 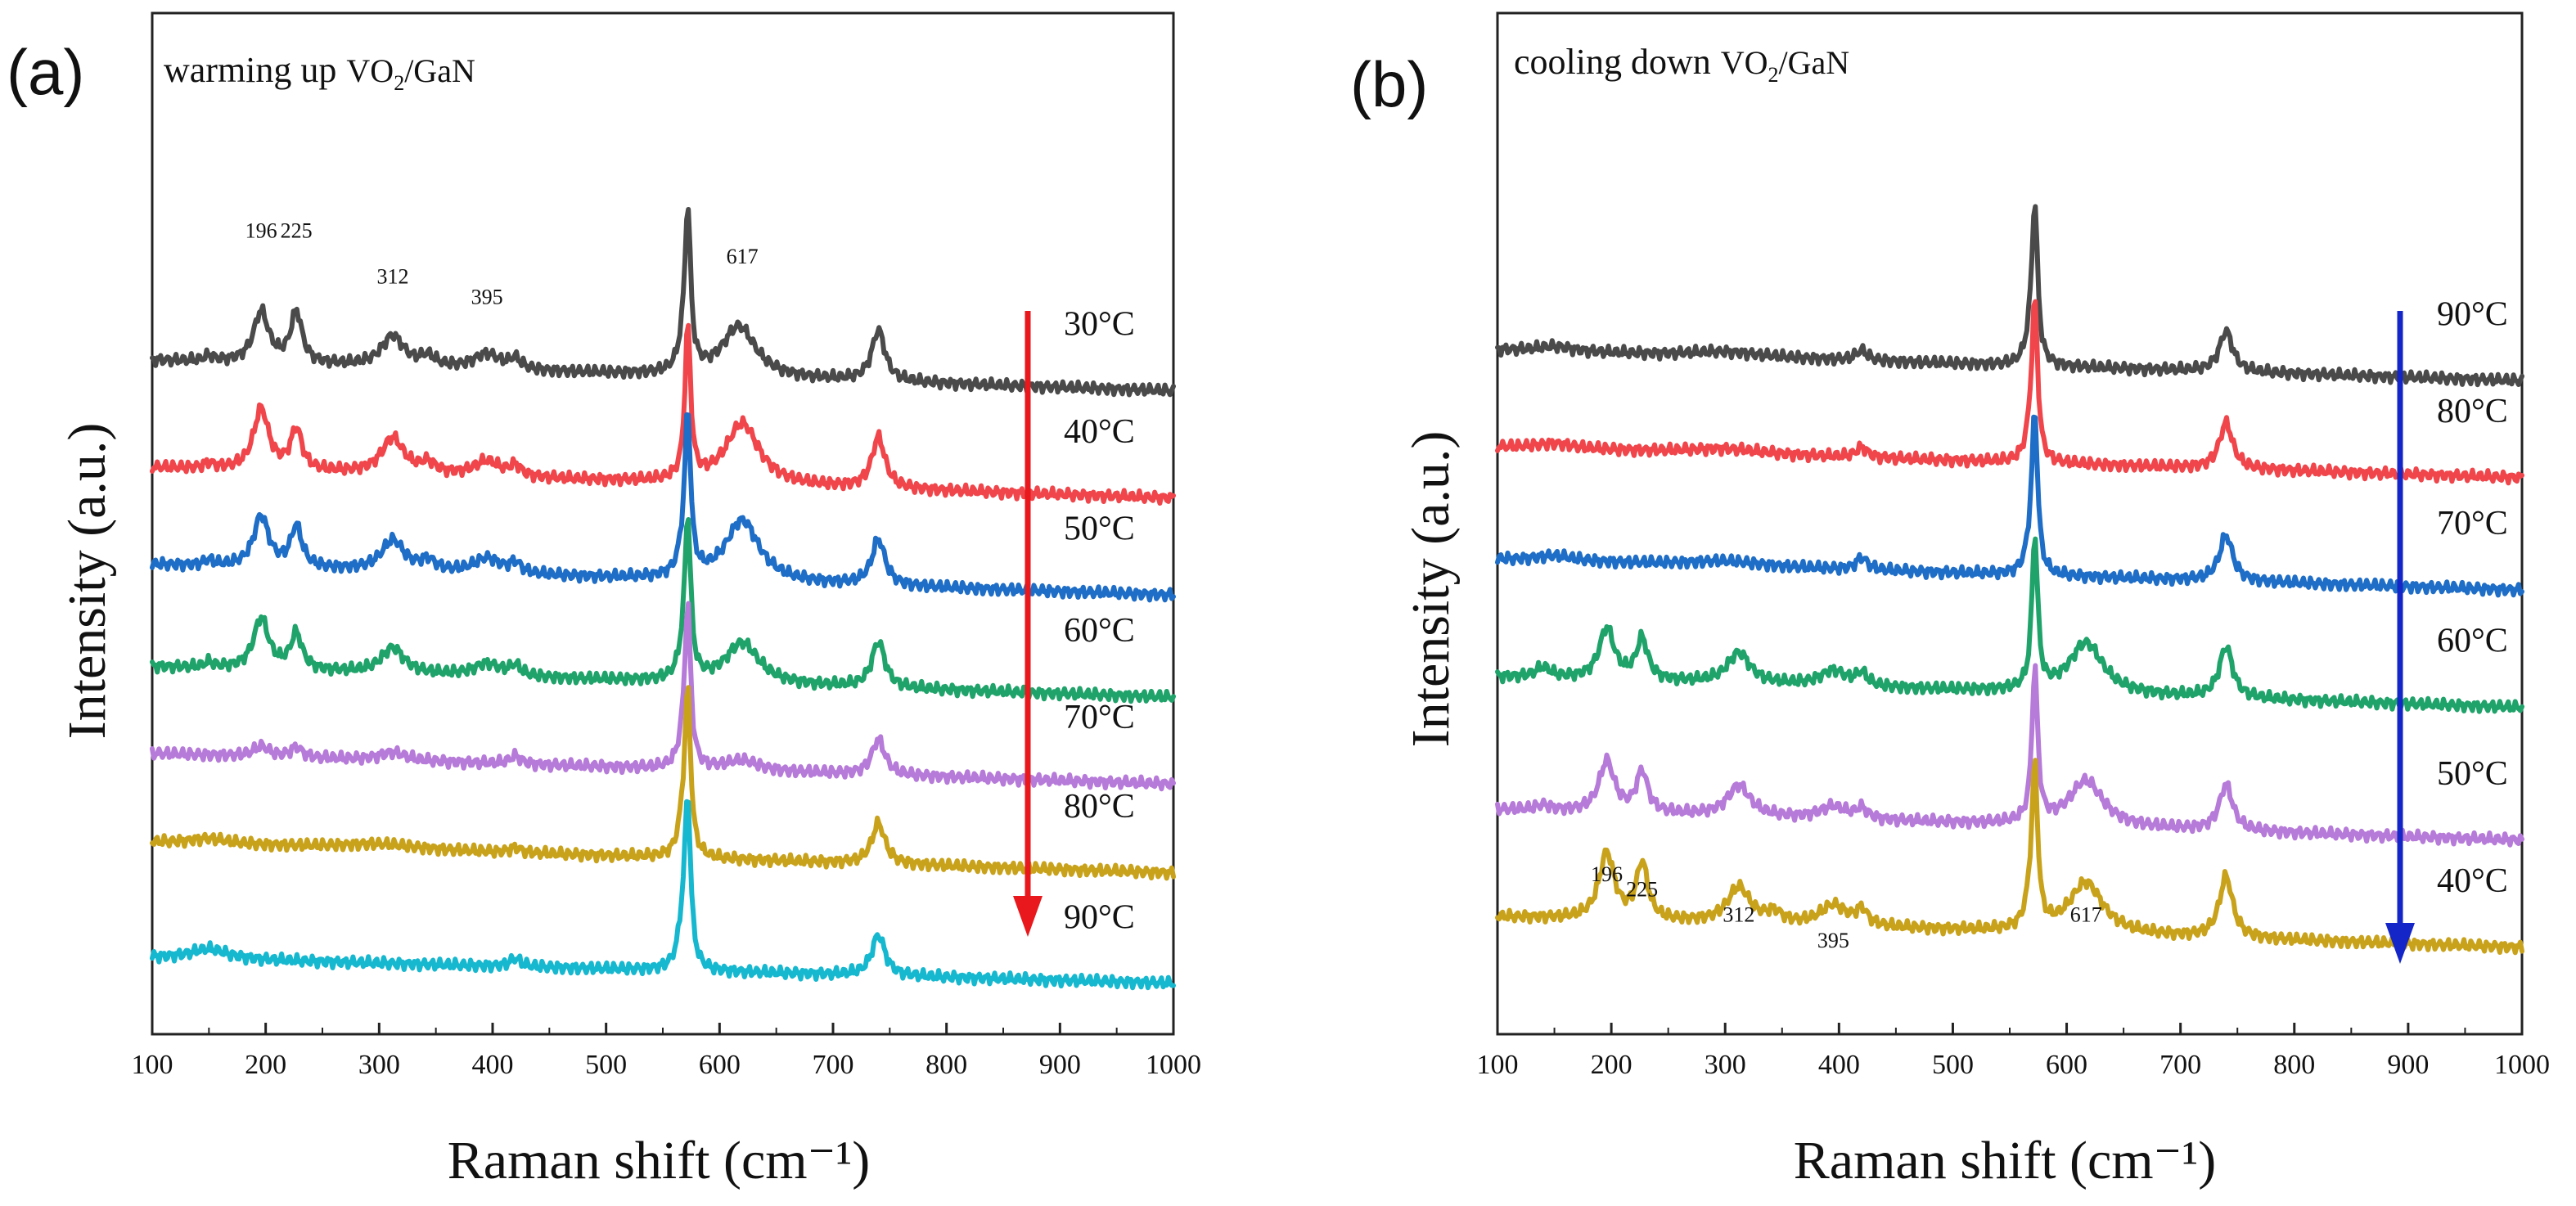 I want to click on panel-caption: cooling down VO2/GaN, so click(x=1681, y=65).